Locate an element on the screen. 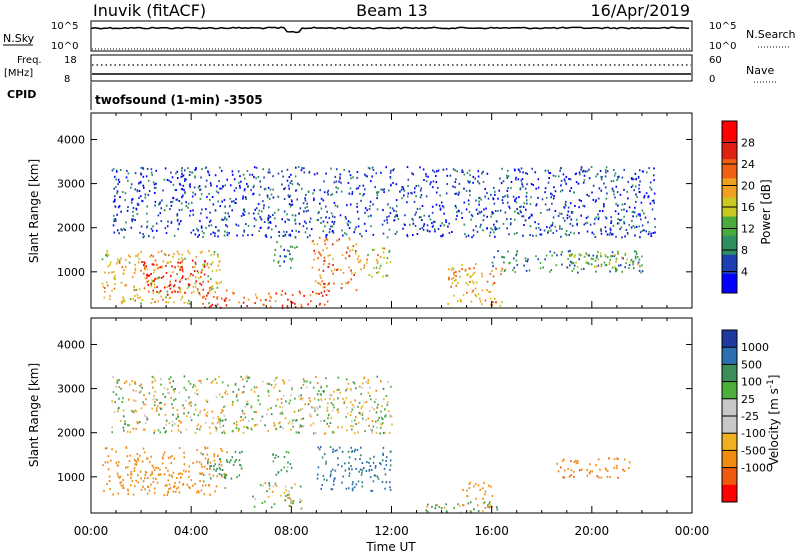 This screenshot has height=554, width=800. station-title: Inuvik (fitACF) is located at coordinates (149, 10).